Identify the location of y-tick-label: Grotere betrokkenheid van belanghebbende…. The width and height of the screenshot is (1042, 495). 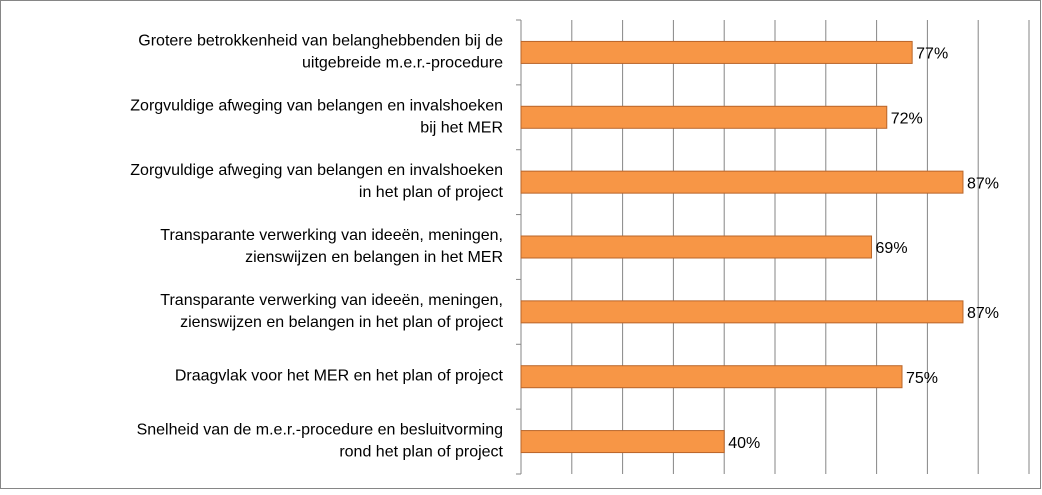
(320, 52).